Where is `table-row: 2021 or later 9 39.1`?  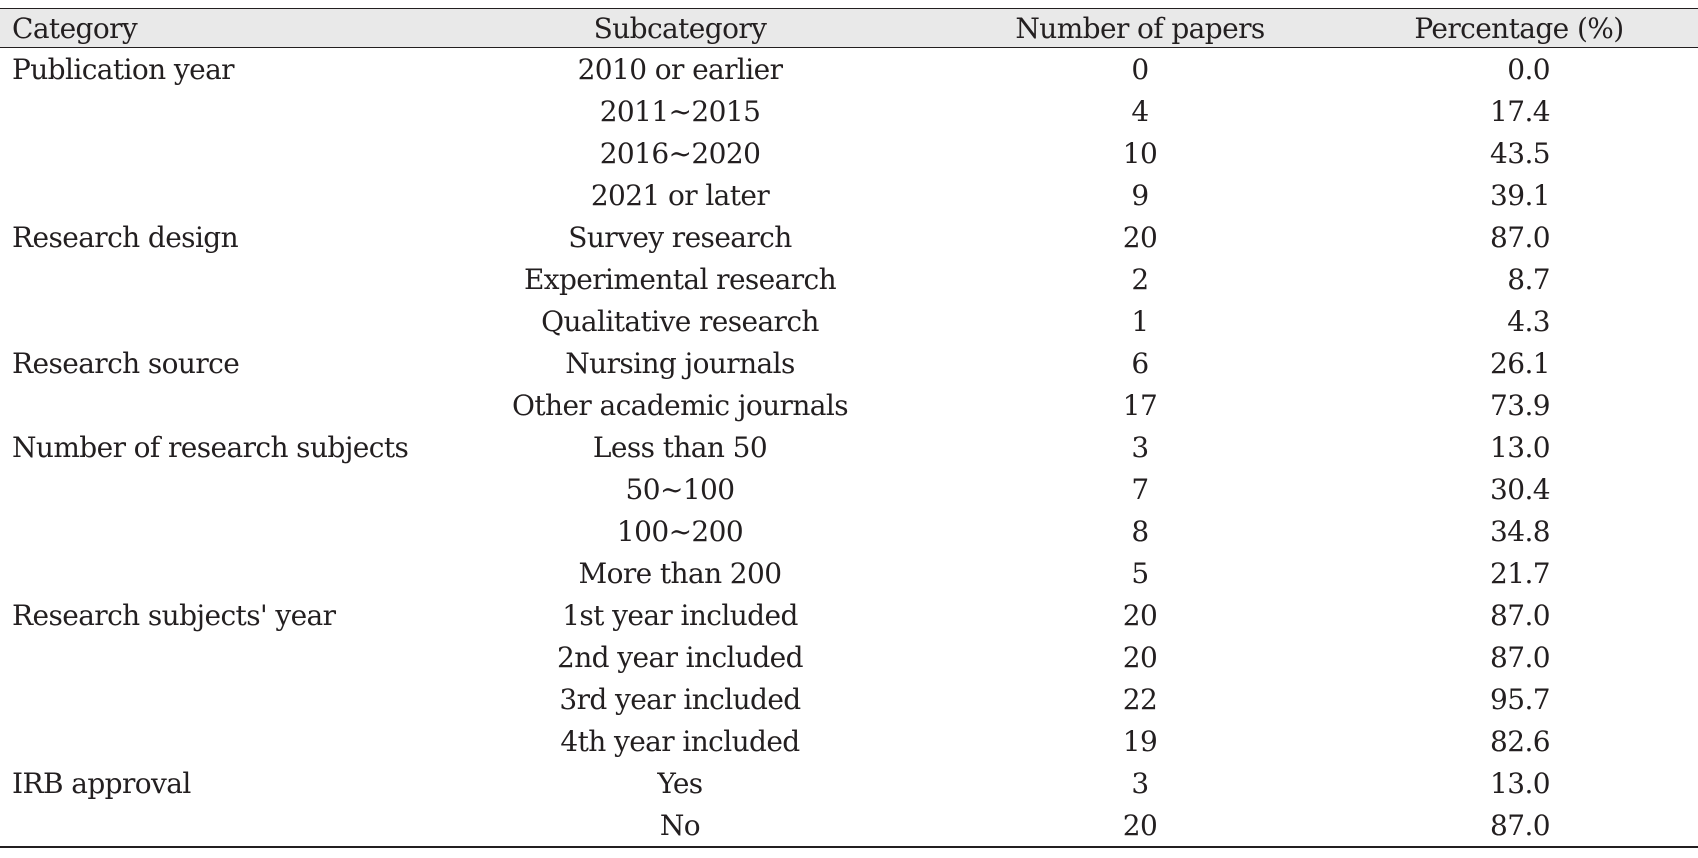 table-row: 2021 or later 9 39.1 is located at coordinates (849, 195).